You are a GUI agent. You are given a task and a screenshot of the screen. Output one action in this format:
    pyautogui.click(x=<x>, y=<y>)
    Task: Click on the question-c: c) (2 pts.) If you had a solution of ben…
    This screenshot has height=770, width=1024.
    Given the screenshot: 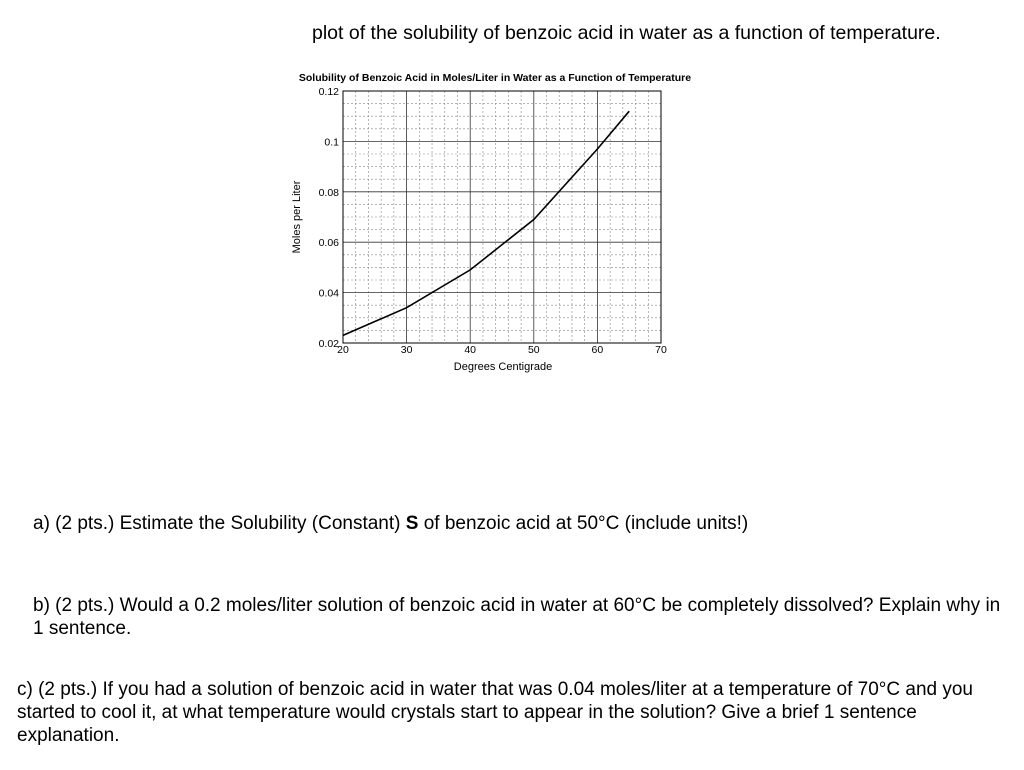 What is the action you would take?
    pyautogui.click(x=495, y=712)
    